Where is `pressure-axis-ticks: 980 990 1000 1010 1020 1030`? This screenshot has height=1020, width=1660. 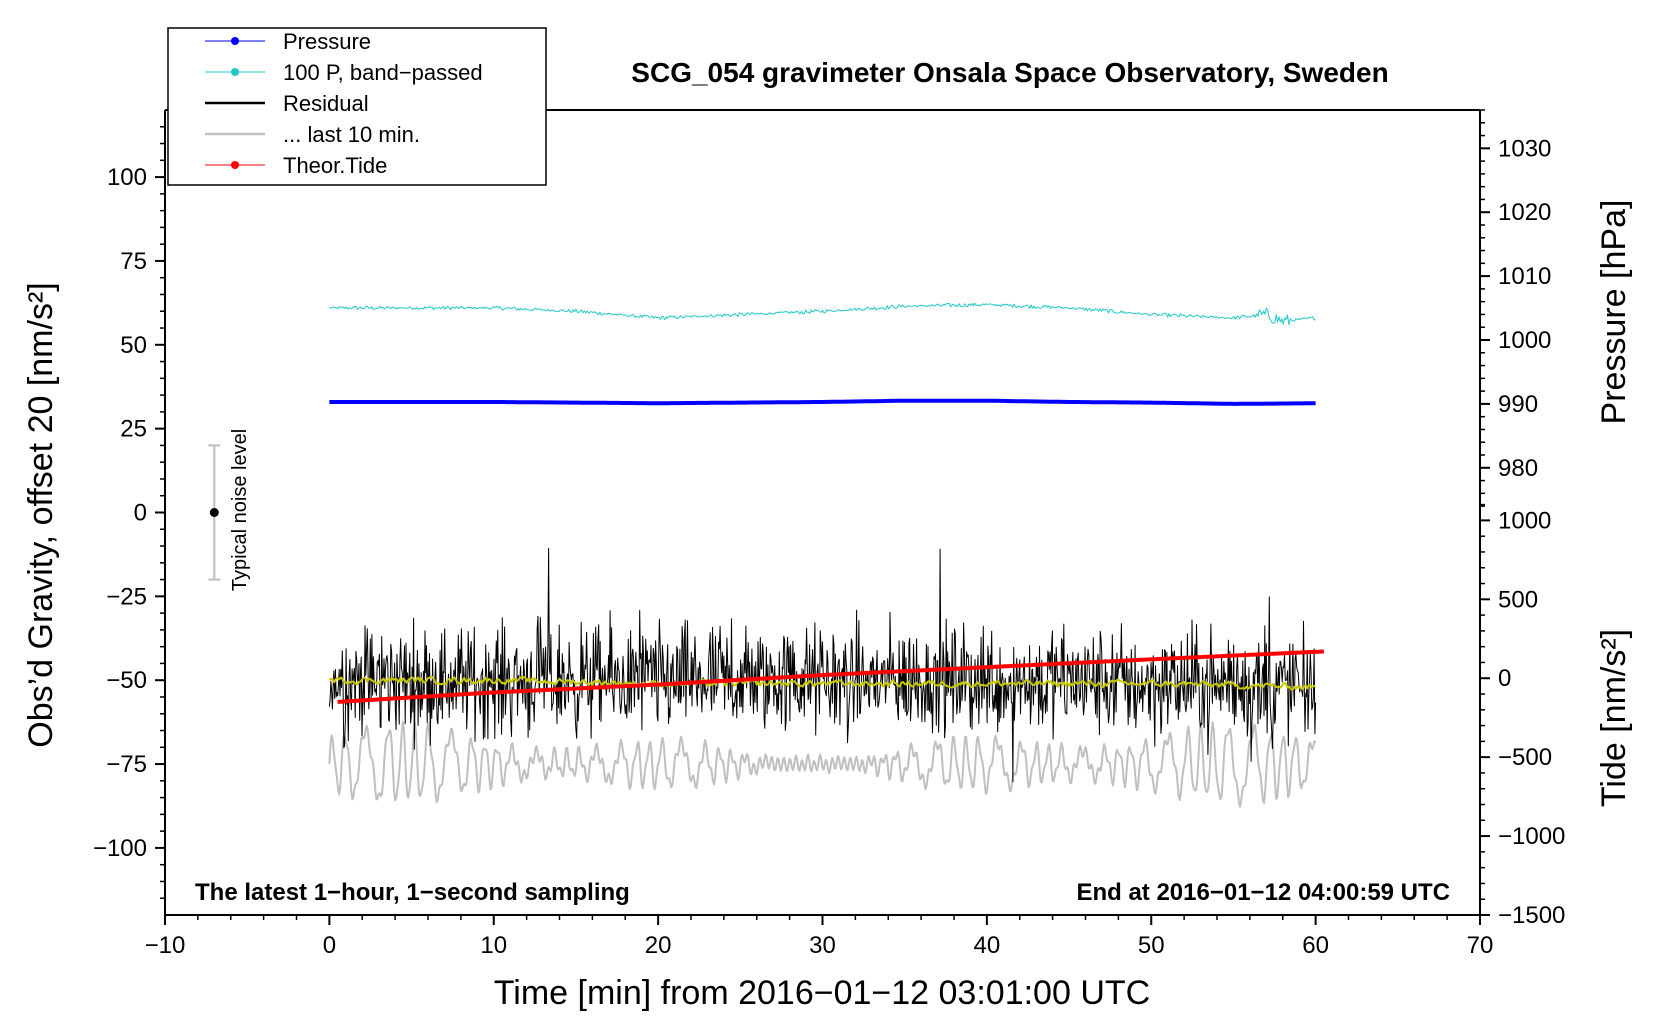 pressure-axis-ticks: 980 990 1000 1010 1020 1030 is located at coordinates (1515, 308).